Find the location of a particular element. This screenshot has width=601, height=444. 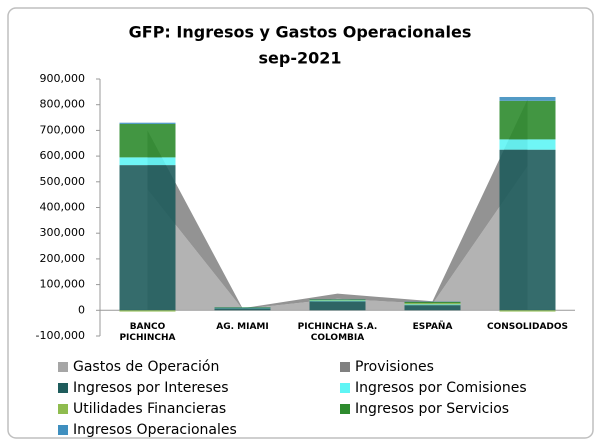

y-tick-label: 600,000 is located at coordinates (63, 155).